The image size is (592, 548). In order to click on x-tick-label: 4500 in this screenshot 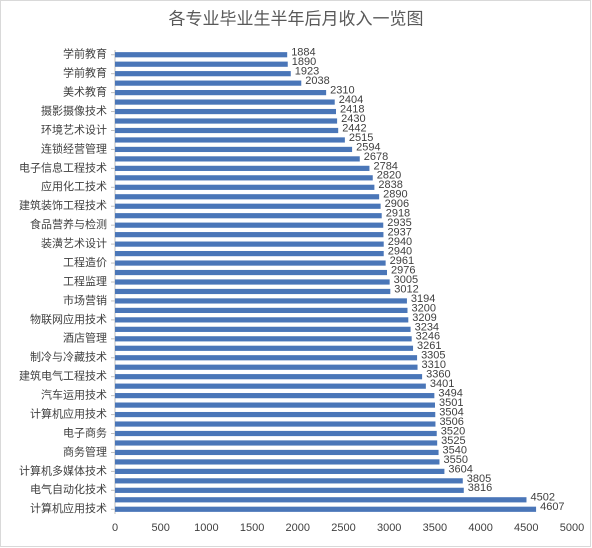, I will do `click(526, 528)`.